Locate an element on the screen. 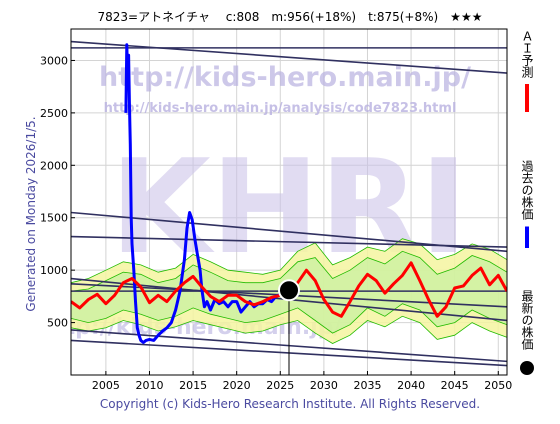 This screenshot has height=424, width=560. y-tick-label: 1000 is located at coordinates (54, 270).